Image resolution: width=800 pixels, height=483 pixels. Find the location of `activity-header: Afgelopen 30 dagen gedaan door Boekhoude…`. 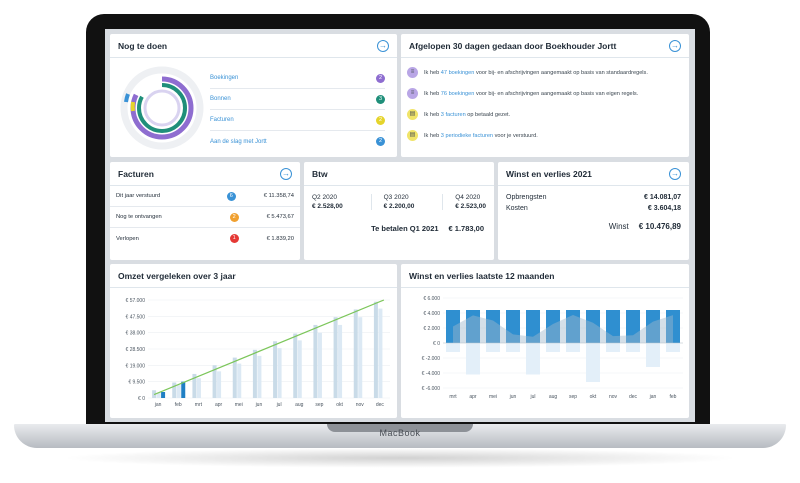

activity-header: Afgelopen 30 dagen gedaan door Boekhoude… is located at coordinates (545, 46).